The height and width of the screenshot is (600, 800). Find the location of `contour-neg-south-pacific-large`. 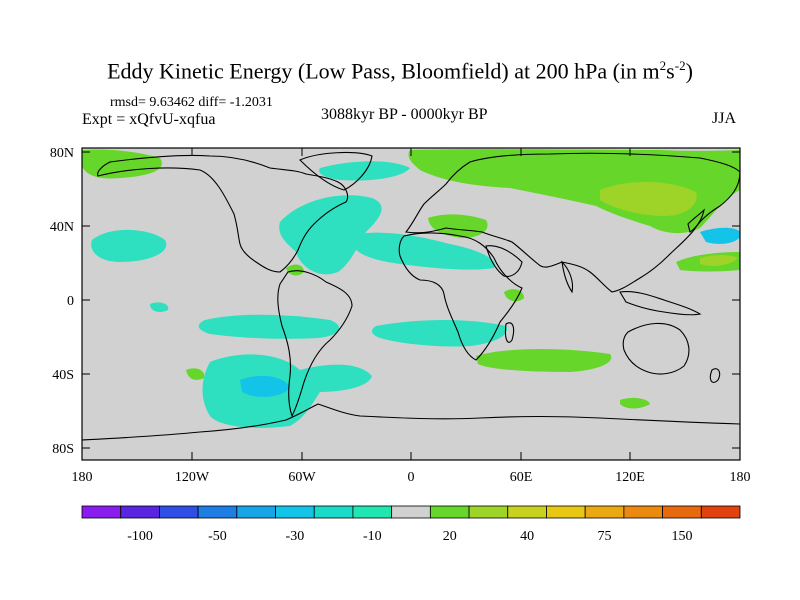

contour-neg-south-pacific-large is located at coordinates (287, 391).